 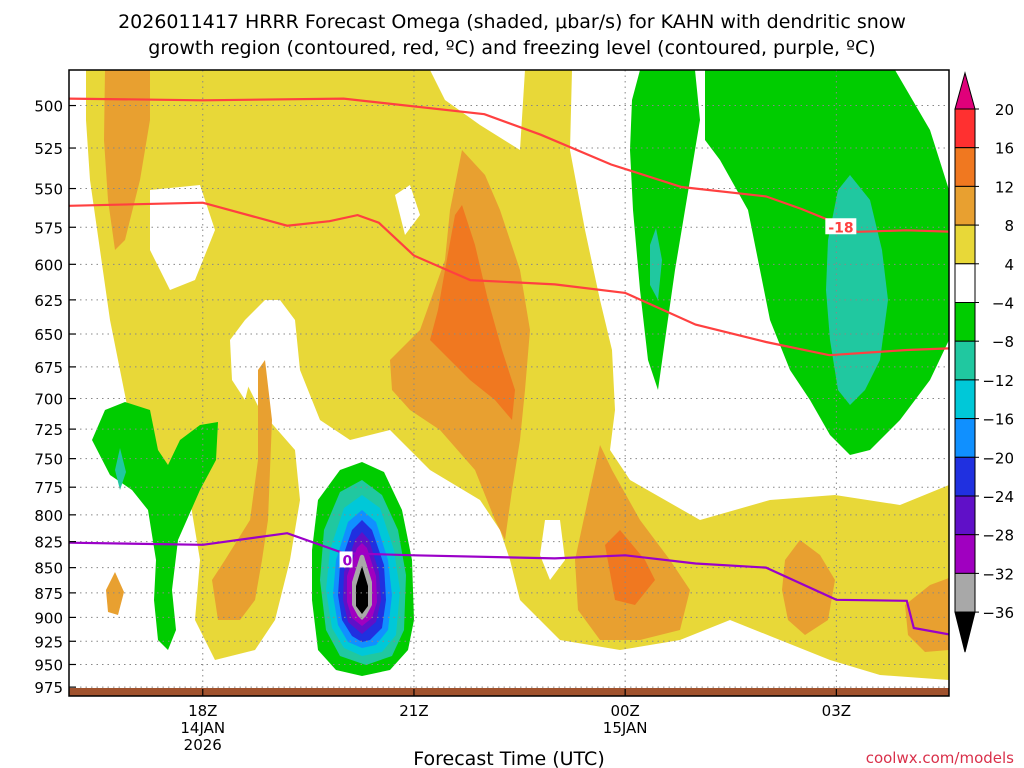 I want to click on colorbar-tick-label: −16, so click(x=998, y=420).